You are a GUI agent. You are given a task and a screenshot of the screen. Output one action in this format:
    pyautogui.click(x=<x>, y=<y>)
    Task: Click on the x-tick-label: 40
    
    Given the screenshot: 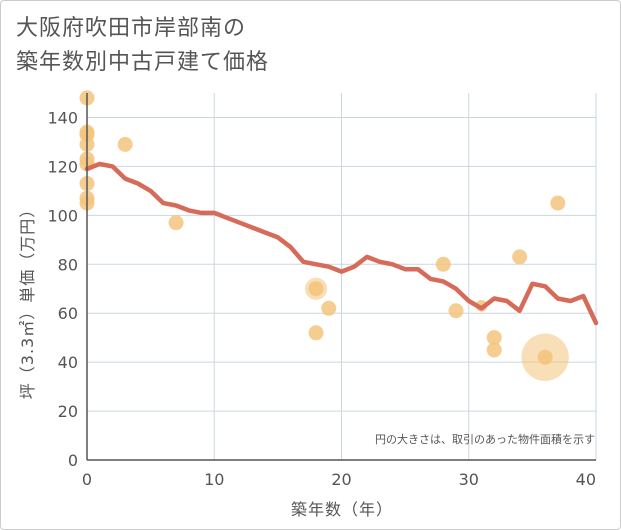 What is the action you would take?
    pyautogui.click(x=586, y=479)
    